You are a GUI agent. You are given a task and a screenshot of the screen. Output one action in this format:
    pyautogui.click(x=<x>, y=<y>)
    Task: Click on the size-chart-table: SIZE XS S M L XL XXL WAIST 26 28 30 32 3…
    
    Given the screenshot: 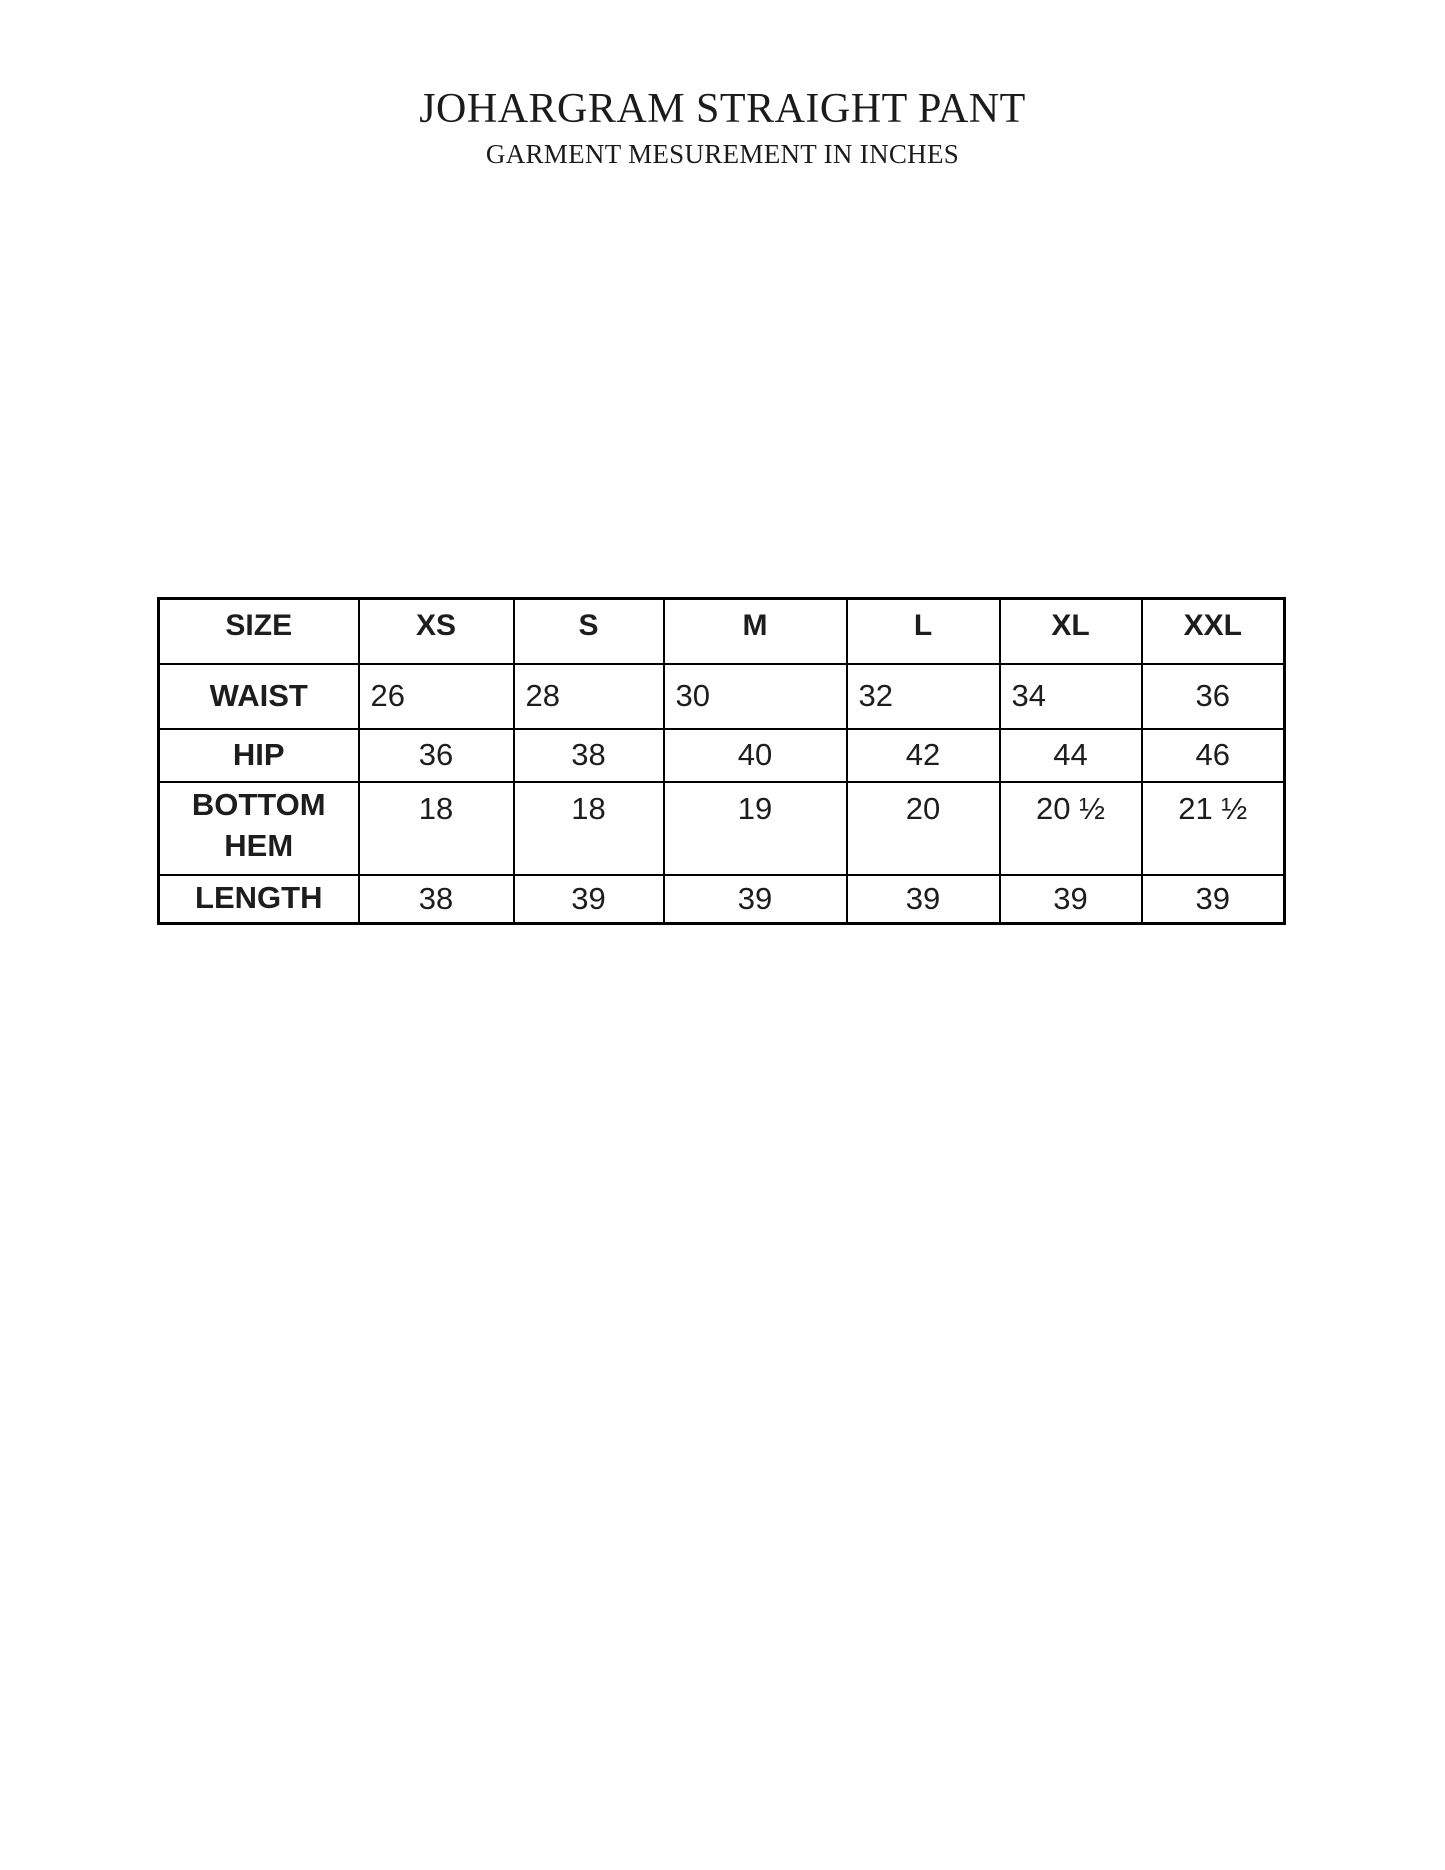 What is the action you would take?
    pyautogui.click(x=721, y=761)
    